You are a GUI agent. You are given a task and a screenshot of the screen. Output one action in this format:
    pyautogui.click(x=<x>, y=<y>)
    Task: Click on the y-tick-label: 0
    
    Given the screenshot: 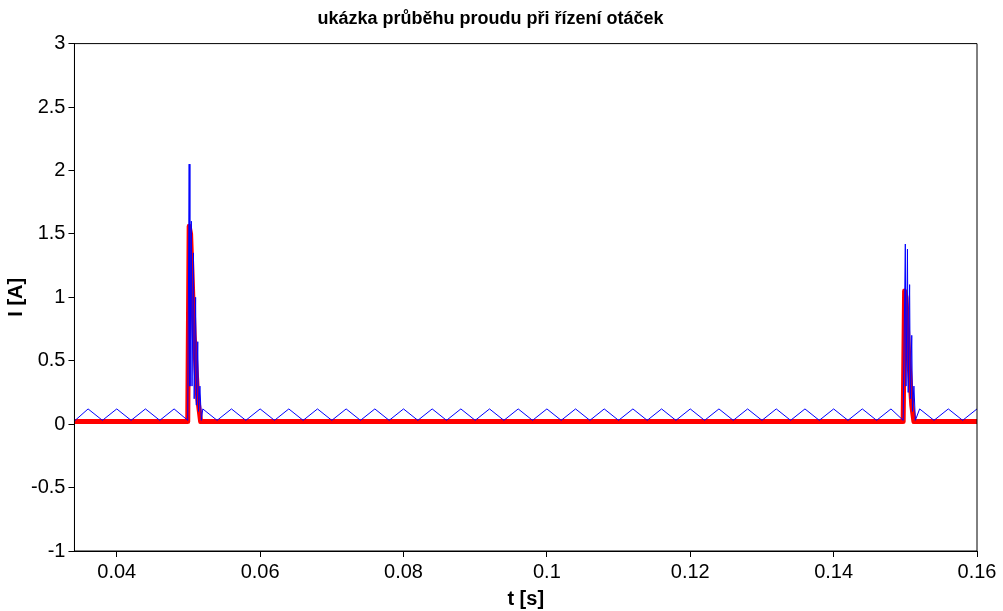 What is the action you would take?
    pyautogui.click(x=60, y=422)
    